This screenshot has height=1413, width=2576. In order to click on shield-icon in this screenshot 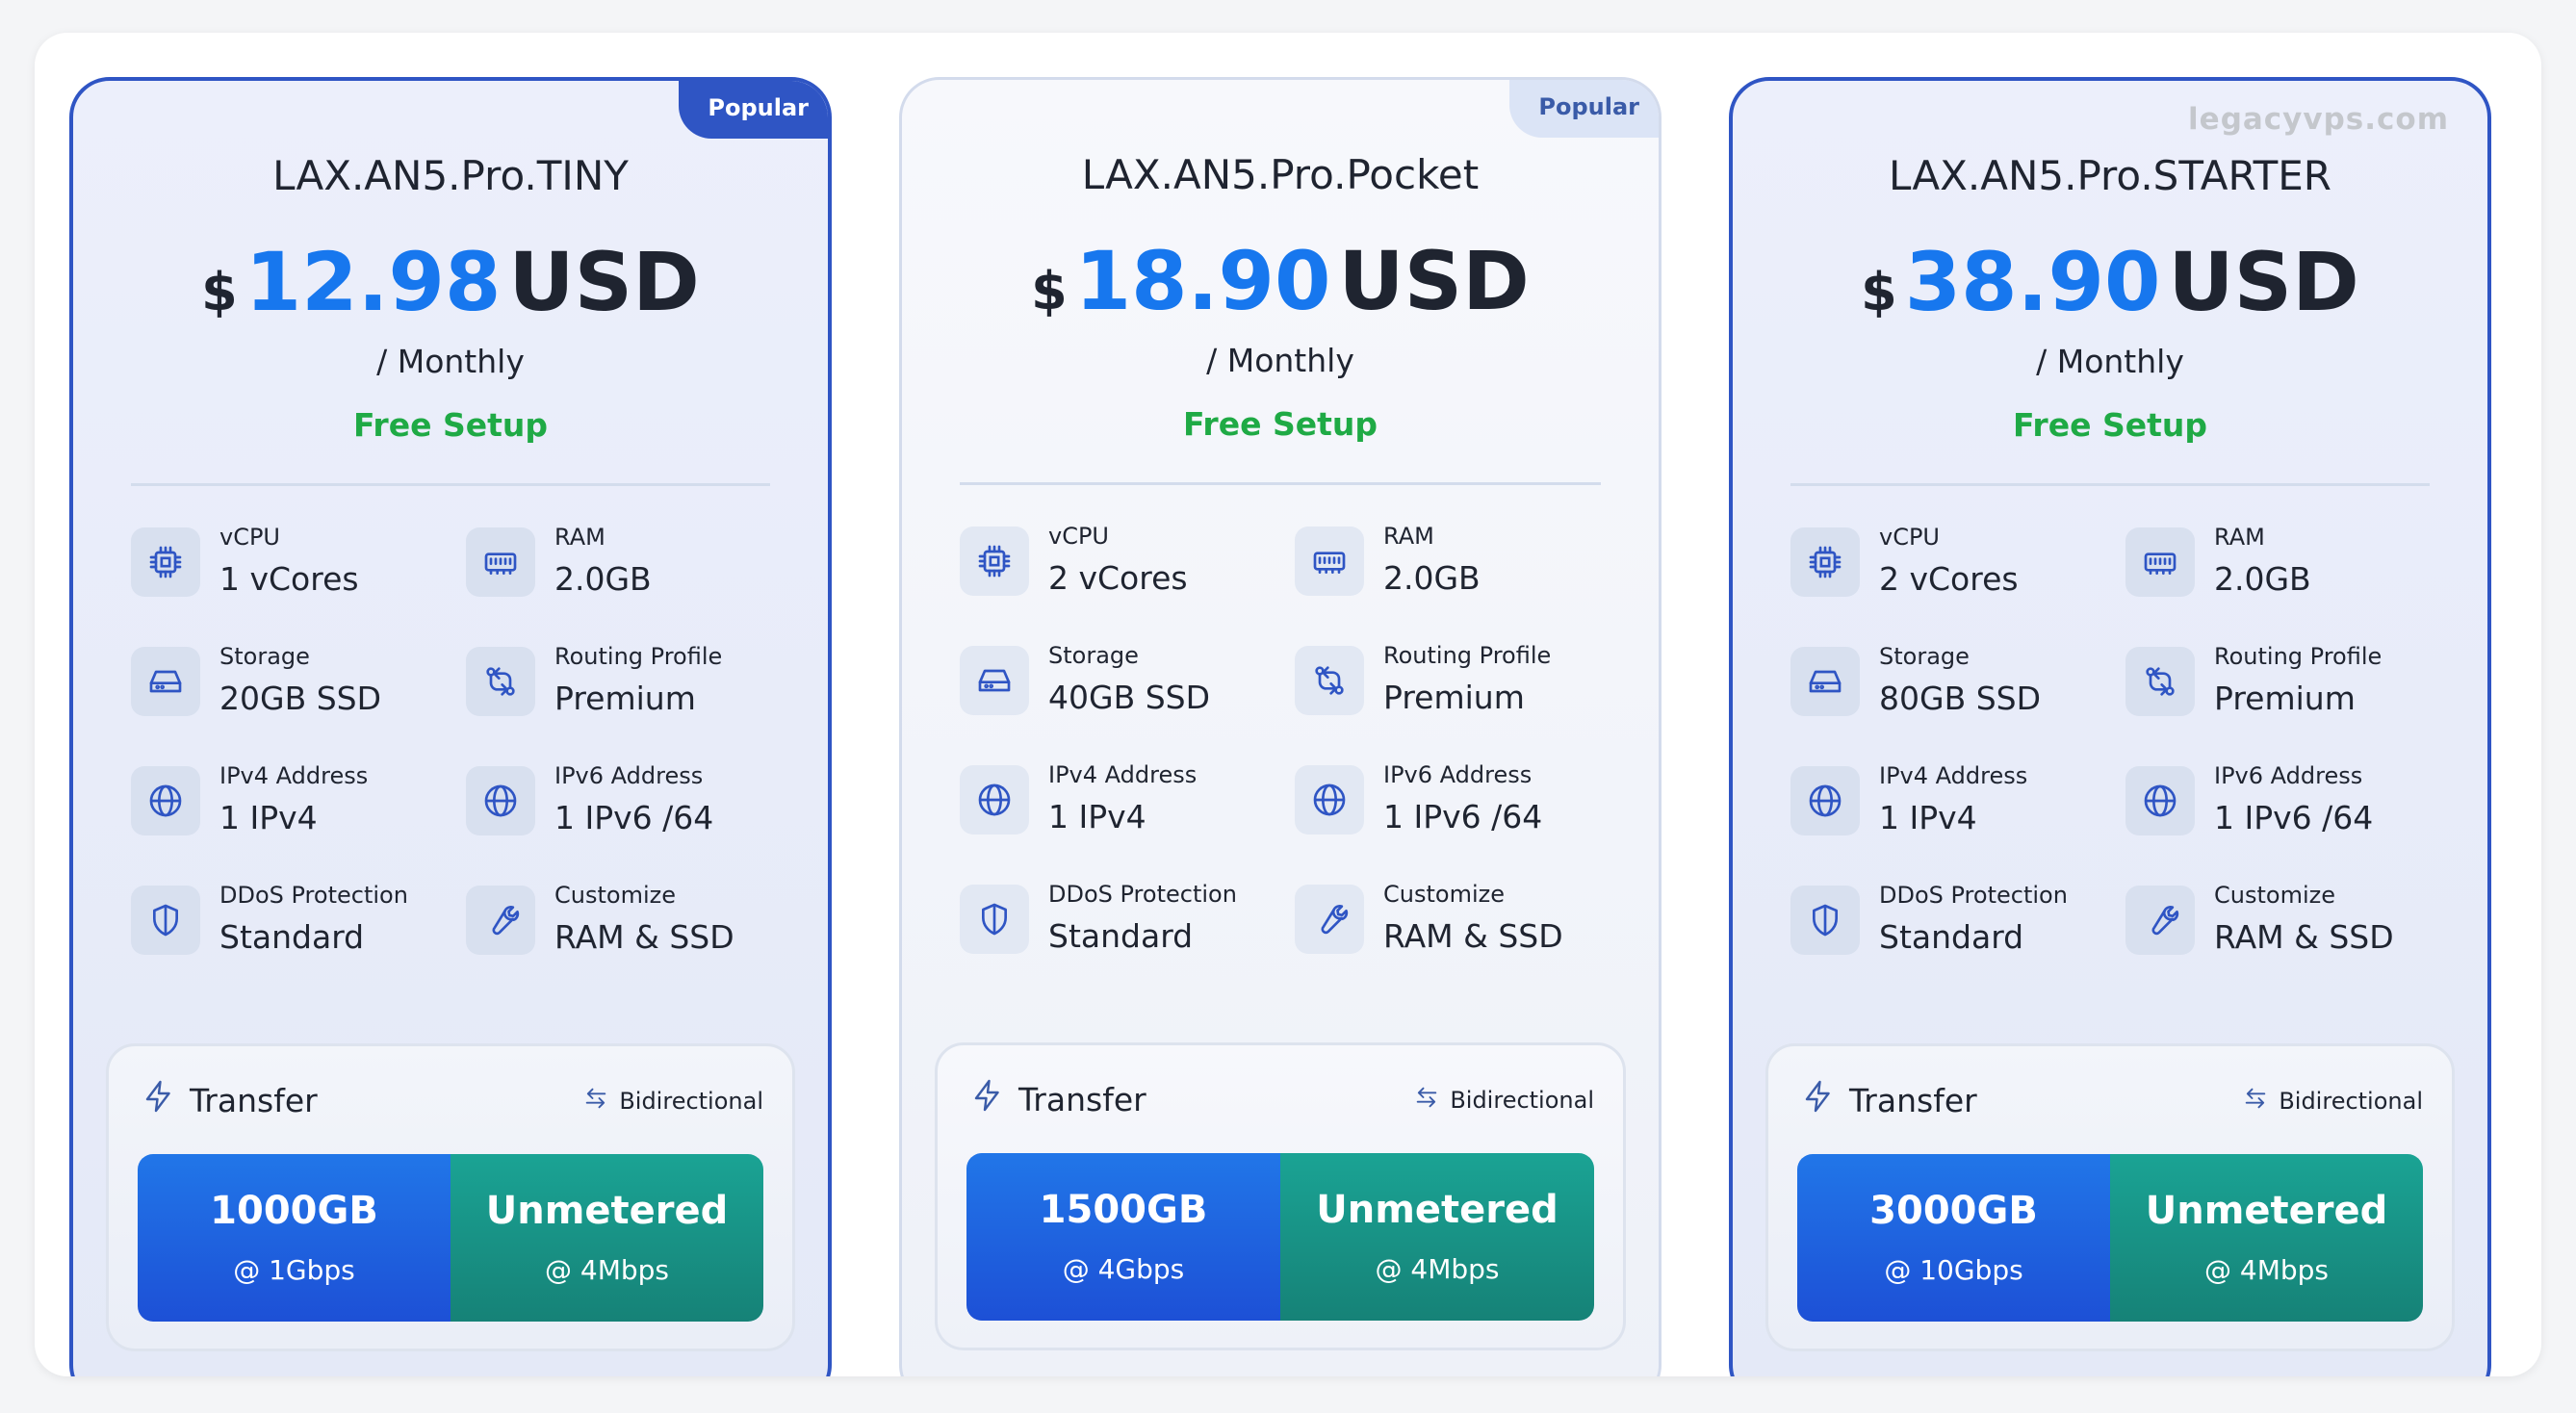, I will do `click(166, 921)`.